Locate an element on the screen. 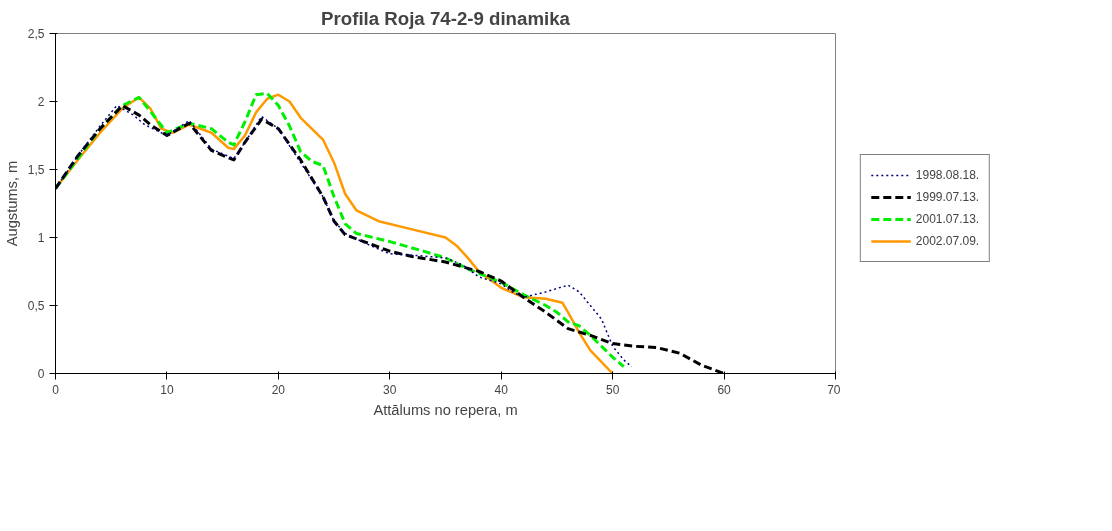 The height and width of the screenshot is (531, 1112). x-tick-label: 50 is located at coordinates (612, 389).